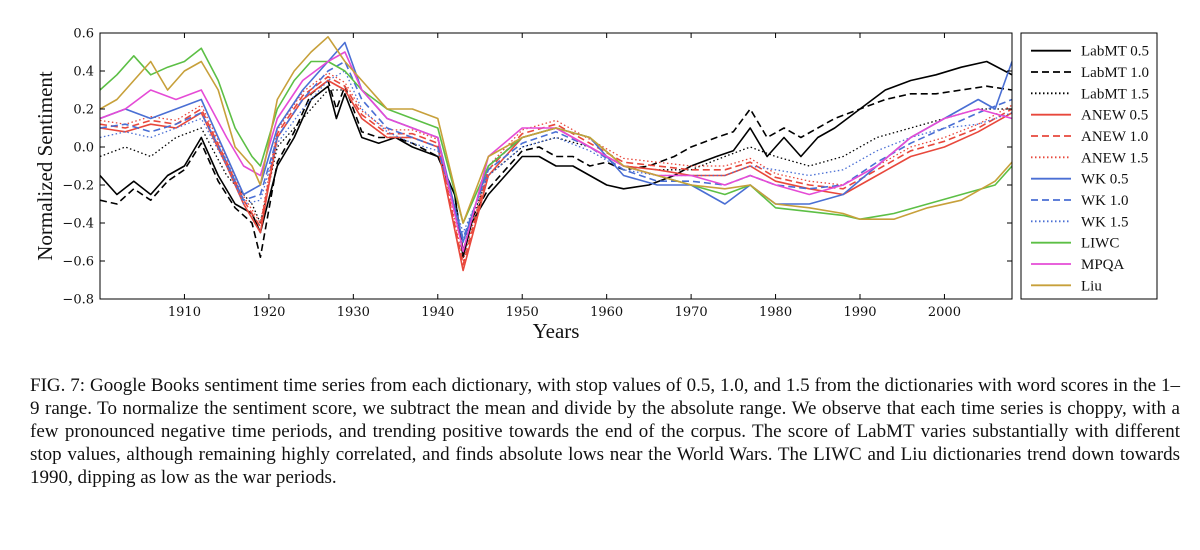  What do you see at coordinates (1103, 265) in the screenshot?
I see `legend-label: MPQA` at bounding box center [1103, 265].